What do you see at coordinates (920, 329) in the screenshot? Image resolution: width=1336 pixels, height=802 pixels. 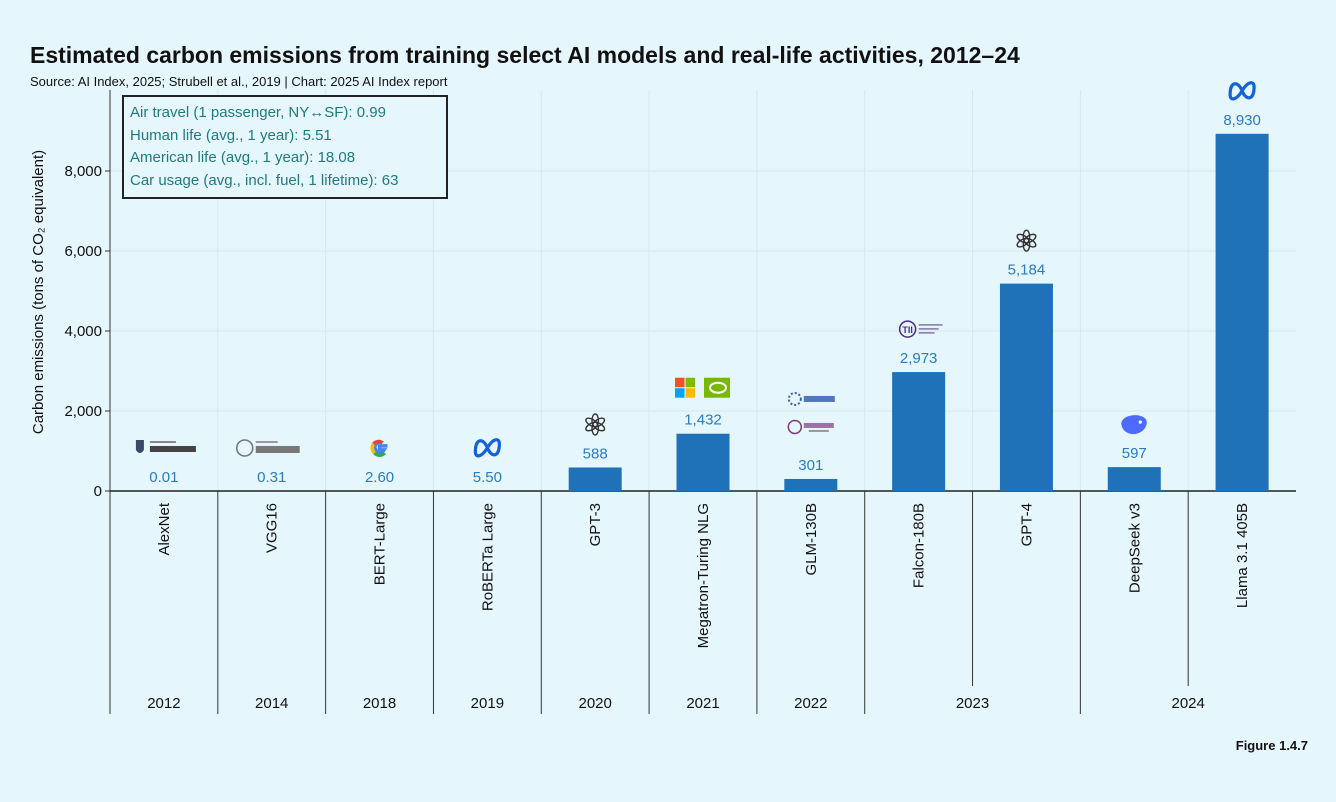 I see `tii-logo: TII` at bounding box center [920, 329].